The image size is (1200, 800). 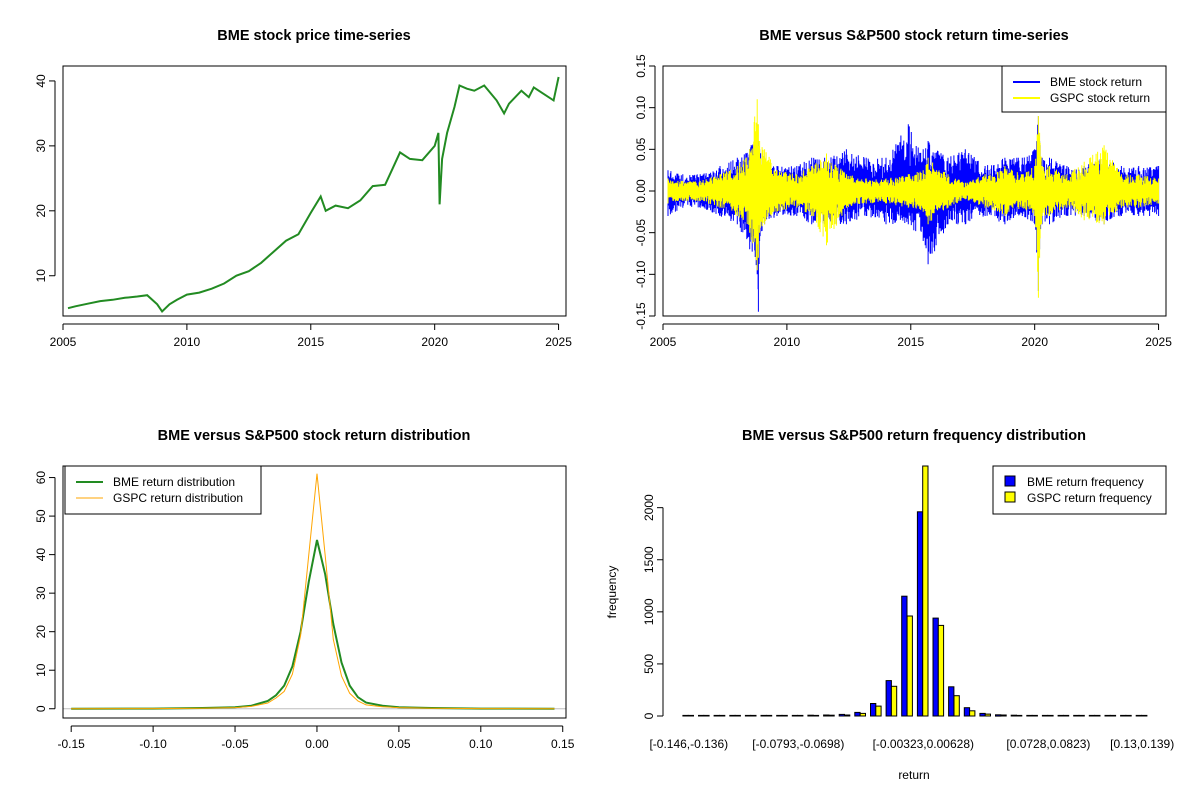 What do you see at coordinates (41, 555) in the screenshot?
I see `density-y-tick-label: 40` at bounding box center [41, 555].